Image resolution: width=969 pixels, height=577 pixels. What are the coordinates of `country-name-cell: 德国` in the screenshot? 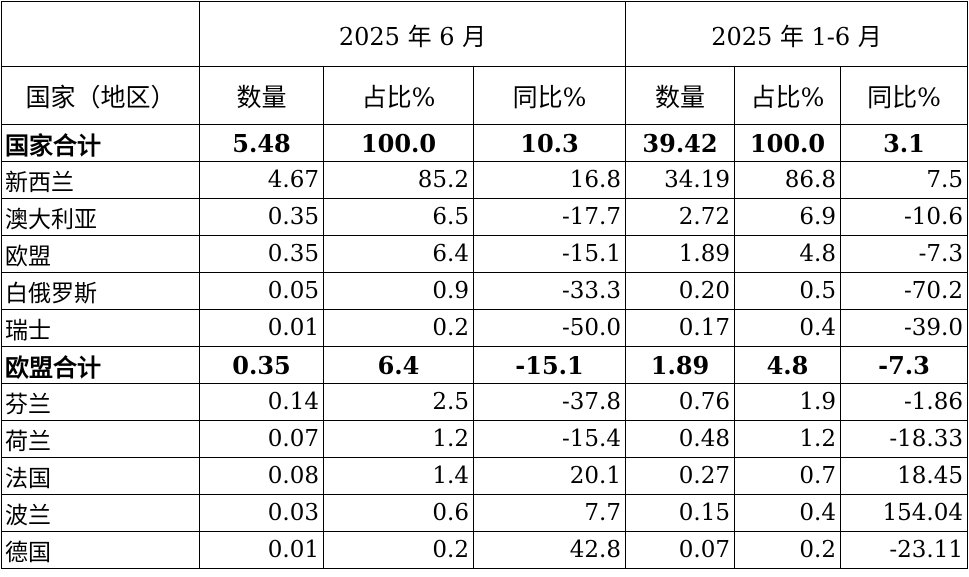 It's located at (100, 550).